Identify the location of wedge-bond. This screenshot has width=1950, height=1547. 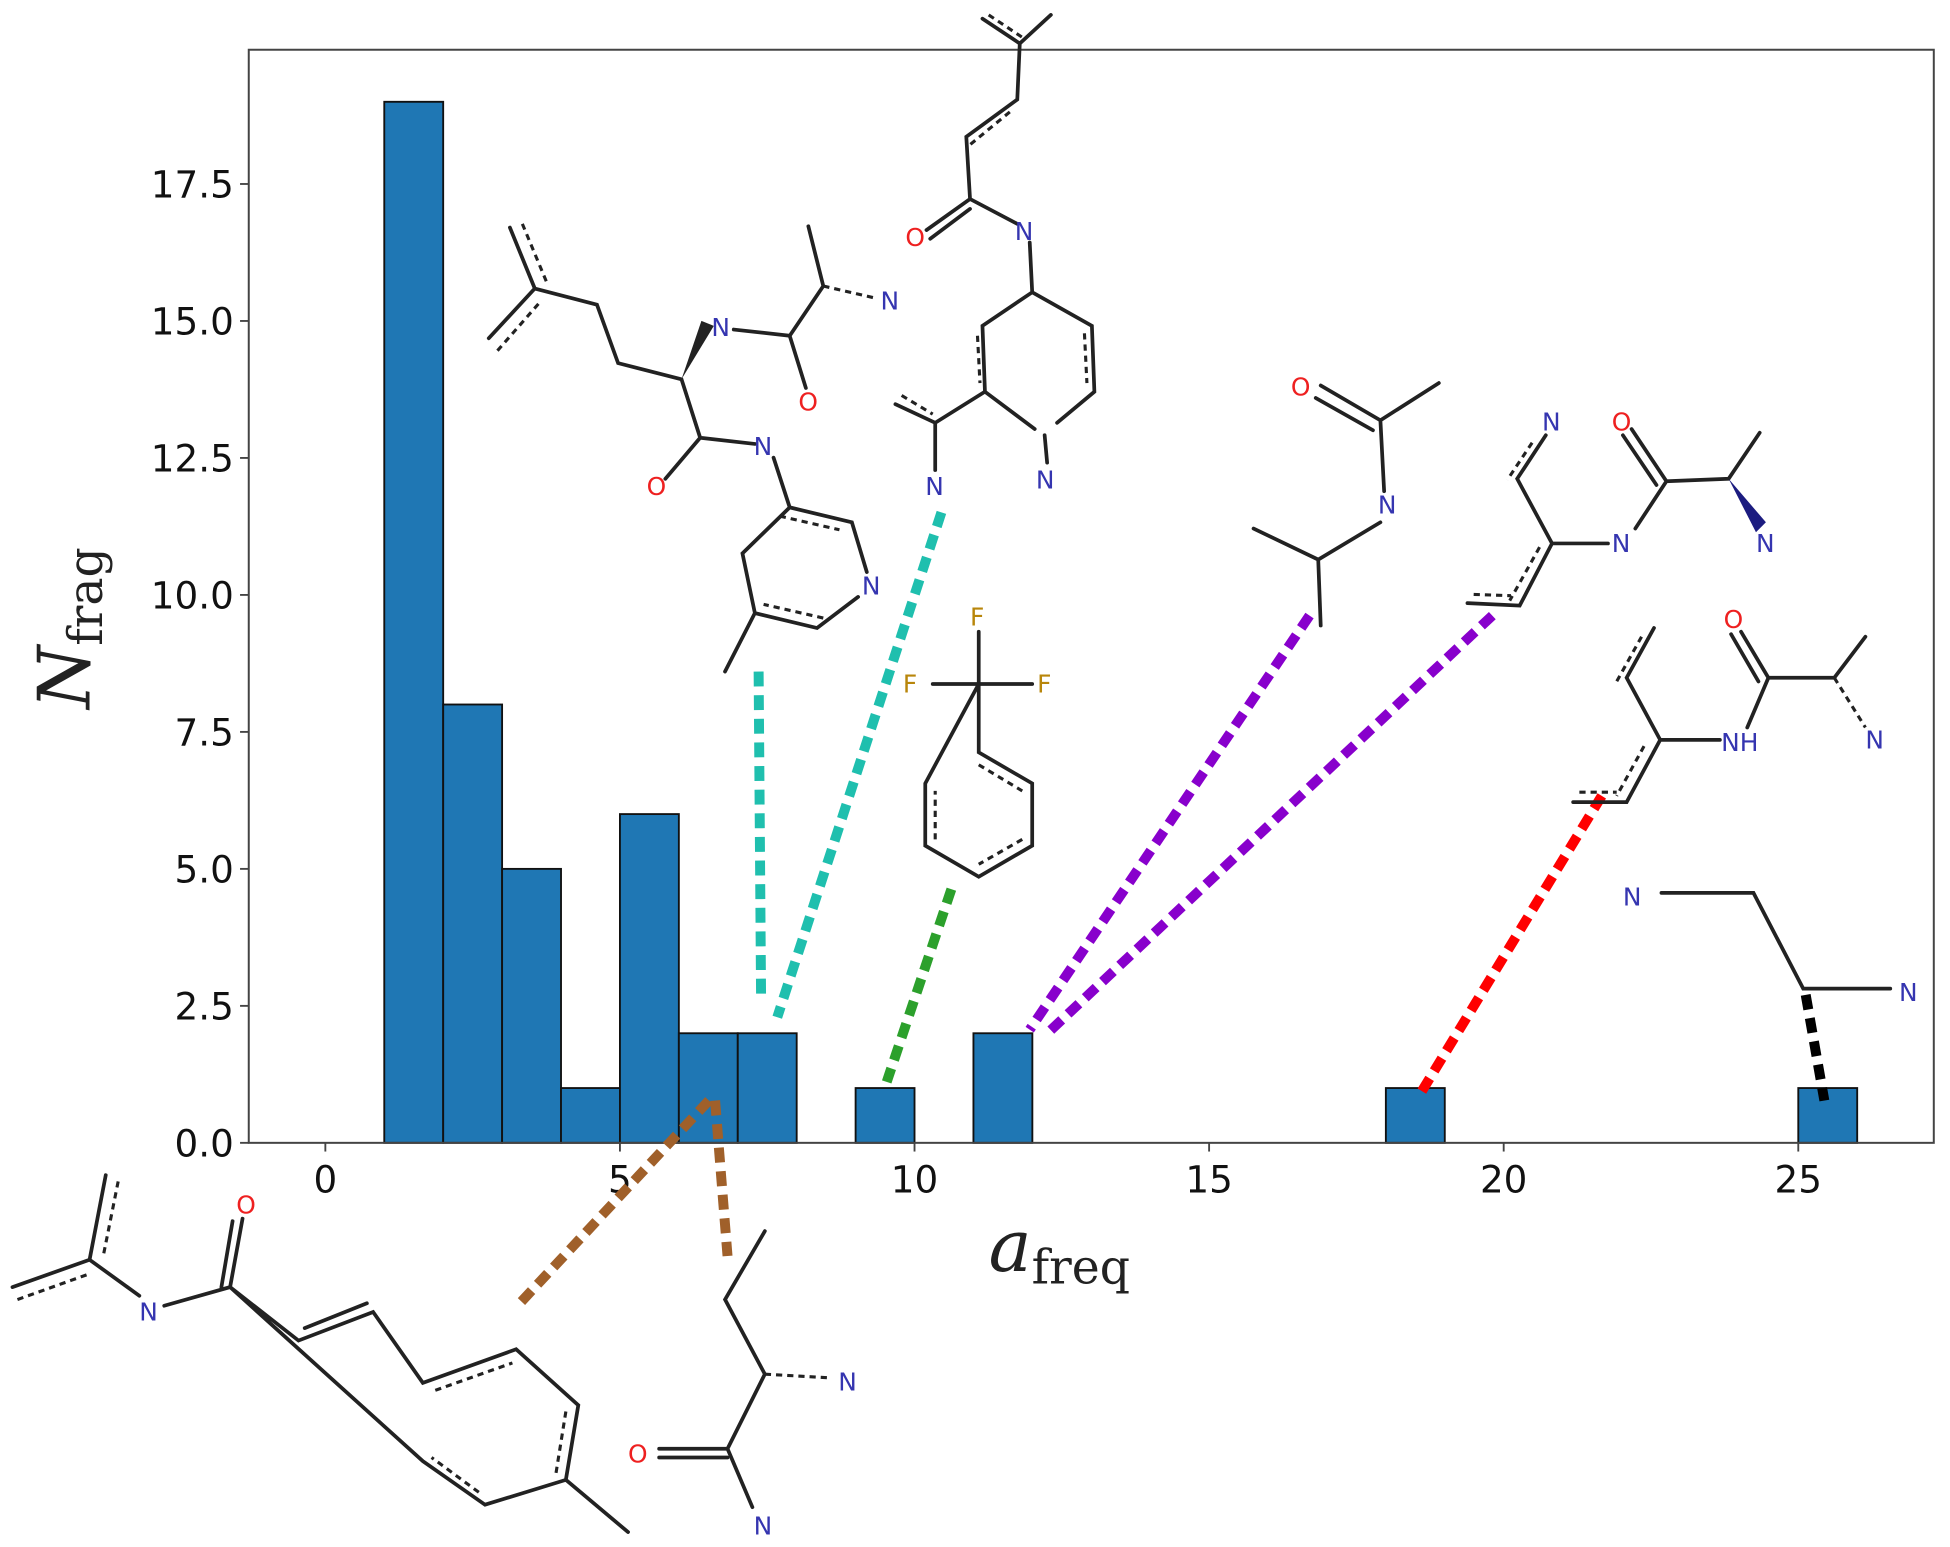
(697, 350).